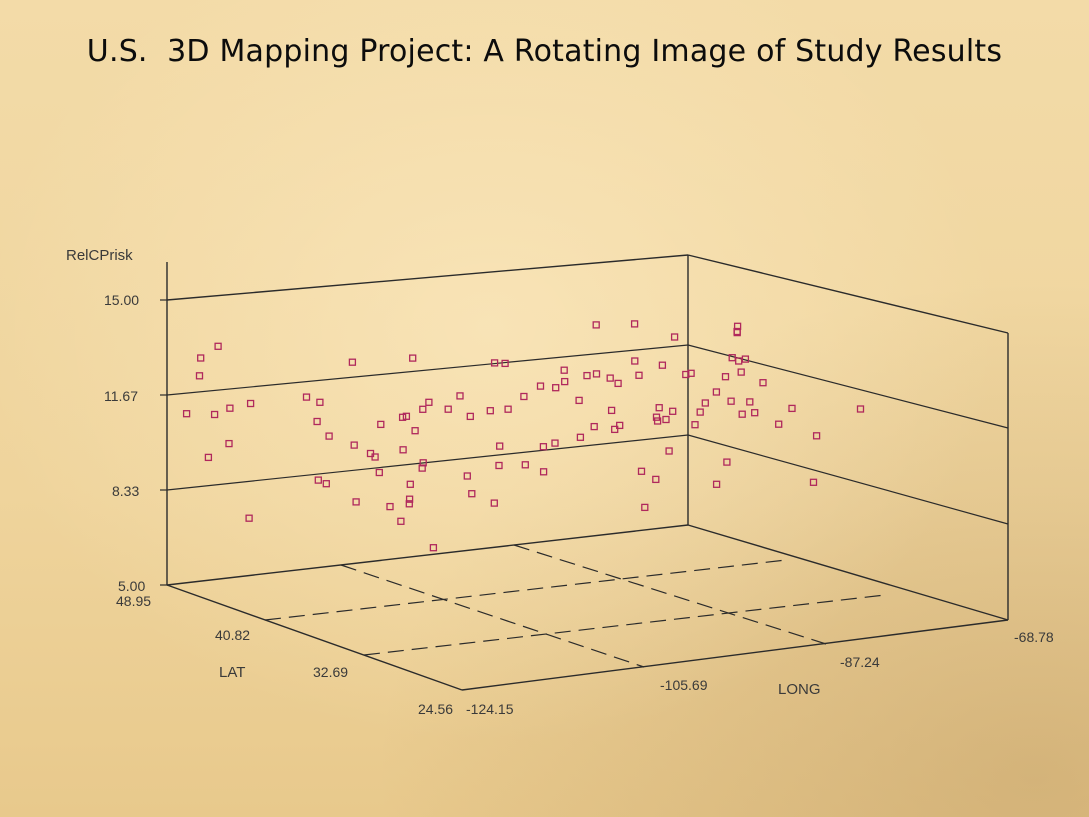 This screenshot has height=817, width=1089. Describe the element at coordinates (121, 300) in the screenshot. I see `z-tick-label: 15.00` at that location.